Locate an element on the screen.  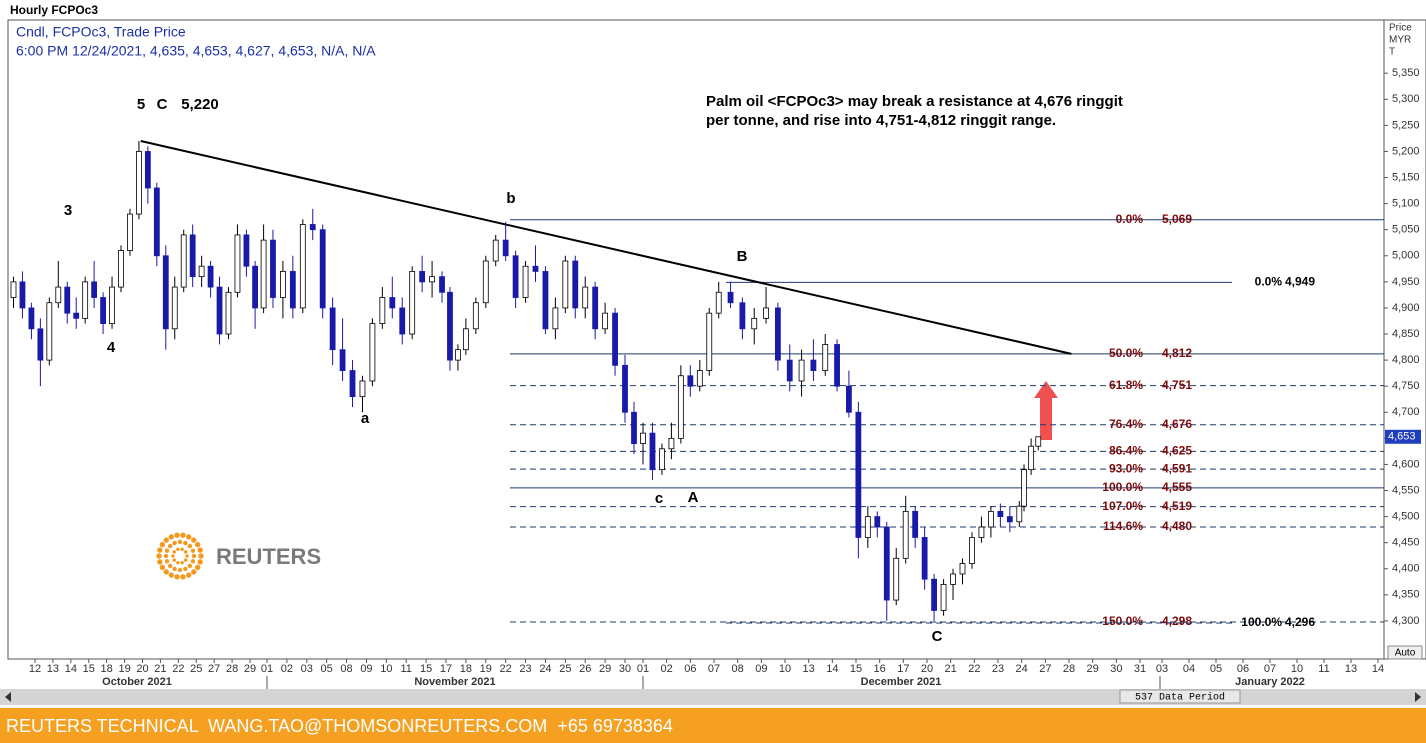
fib-pct: 93.0% is located at coordinates (1126, 468).